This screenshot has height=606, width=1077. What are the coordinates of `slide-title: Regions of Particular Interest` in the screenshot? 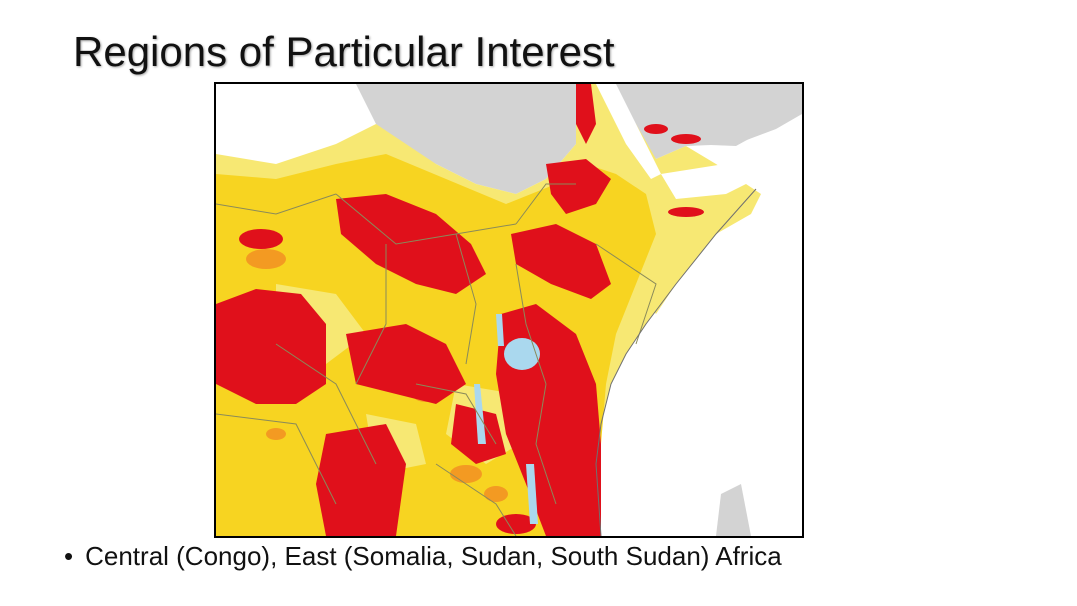 It's located at (344, 51).